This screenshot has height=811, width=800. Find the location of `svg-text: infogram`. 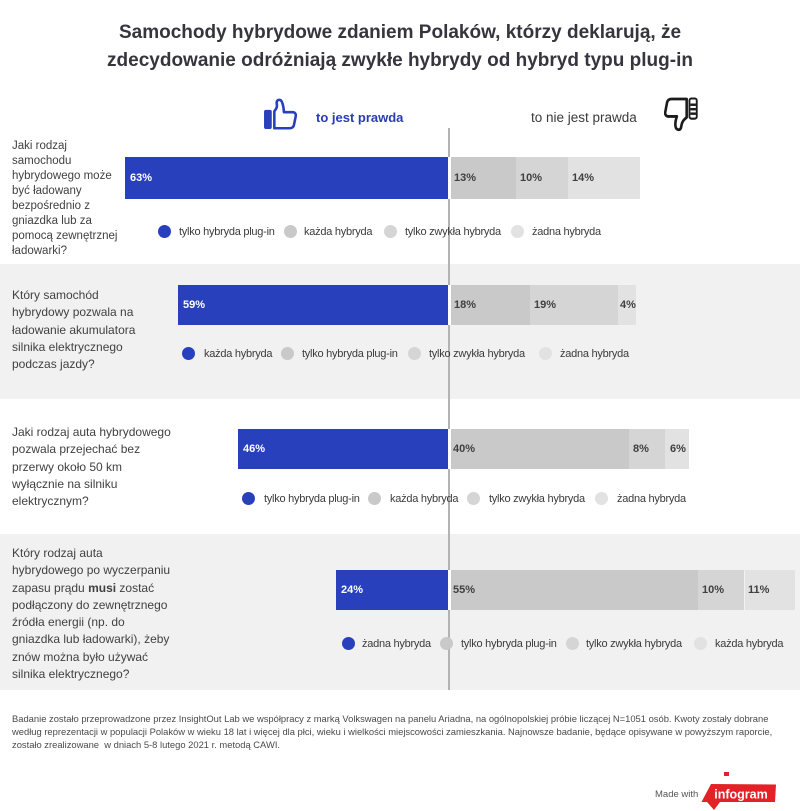

svg-text: infogram is located at coordinates (740, 795).